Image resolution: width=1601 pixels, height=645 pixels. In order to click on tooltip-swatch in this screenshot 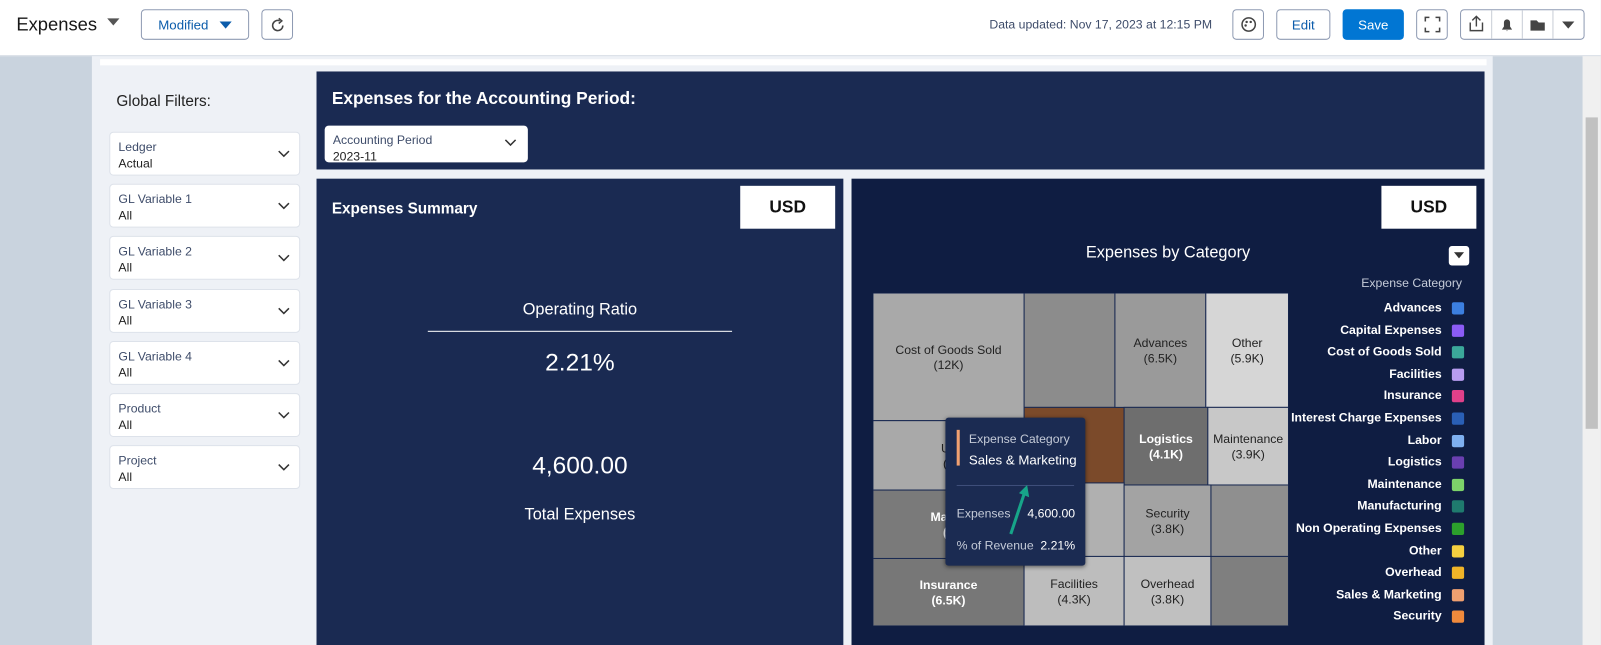, I will do `click(958, 447)`.